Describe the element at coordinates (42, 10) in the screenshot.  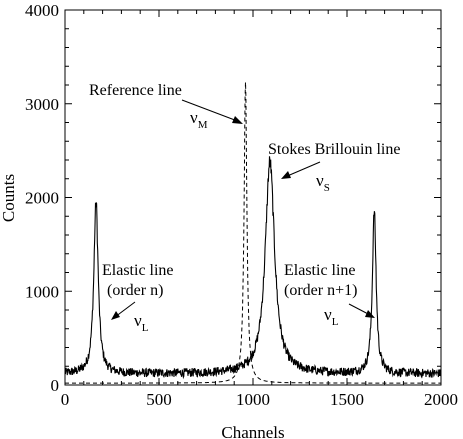
I see `y-tick-label: 4000` at that location.